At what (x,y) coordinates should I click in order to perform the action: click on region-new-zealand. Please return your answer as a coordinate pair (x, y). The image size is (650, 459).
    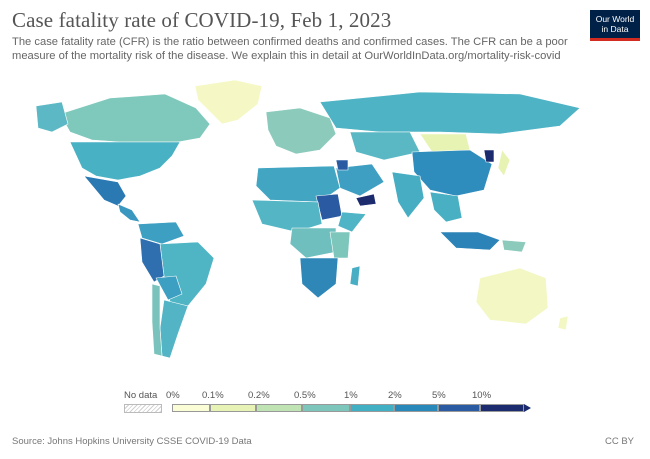
    Looking at the image, I should click on (563, 323).